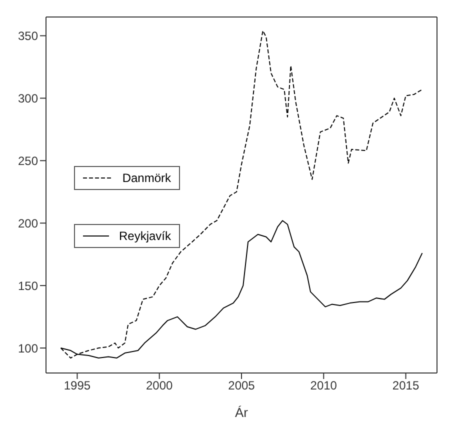  Describe the element at coordinates (28, 98) in the screenshot. I see `y-tick-label: 300` at that location.